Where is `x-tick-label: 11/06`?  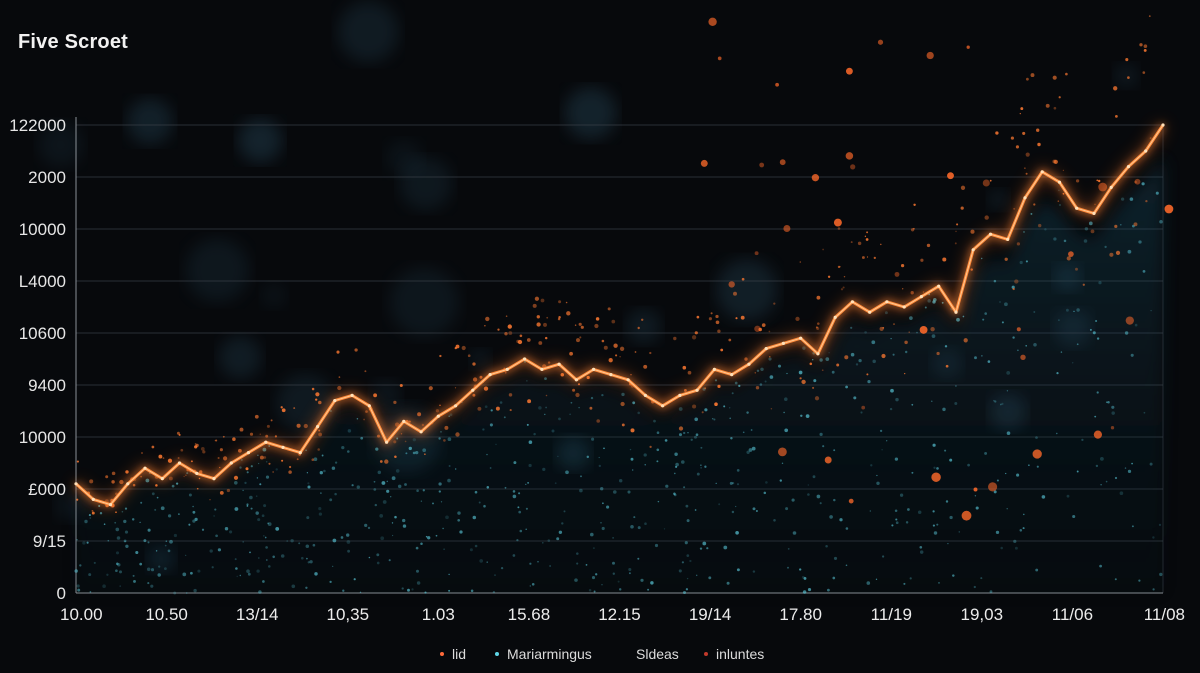 x-tick-label: 11/06 is located at coordinates (1072, 614).